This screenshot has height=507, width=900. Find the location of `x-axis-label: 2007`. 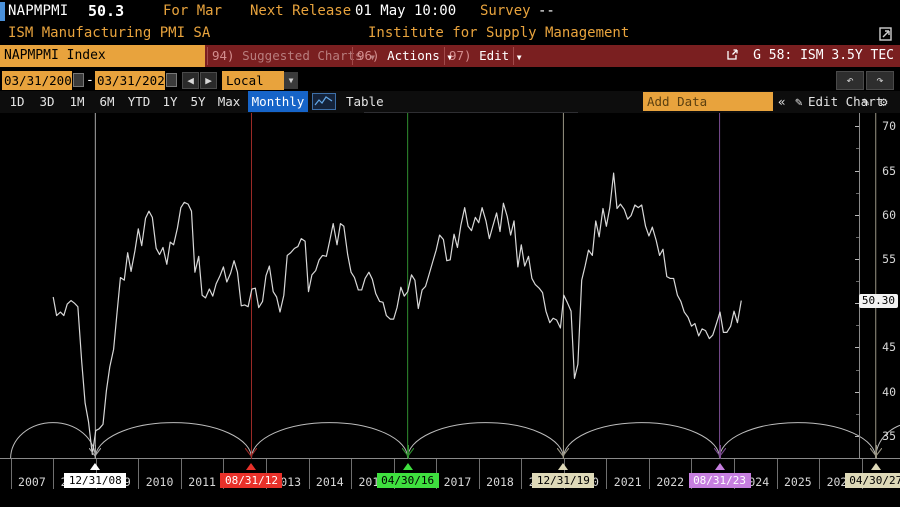

x-axis-label: 2007 is located at coordinates (32, 482).